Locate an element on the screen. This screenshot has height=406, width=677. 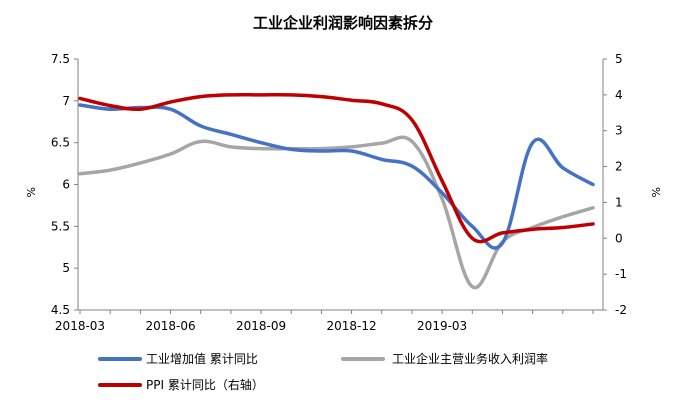
legend-item-ppi: PPI 累计同比（右轴） is located at coordinates (181, 384).